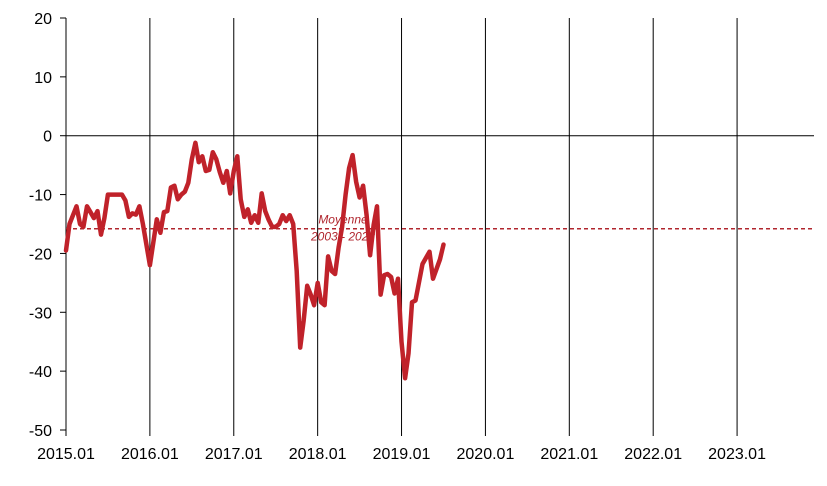  Describe the element at coordinates (66, 454) in the screenshot. I see `x-tick-label: 2015.01` at that location.